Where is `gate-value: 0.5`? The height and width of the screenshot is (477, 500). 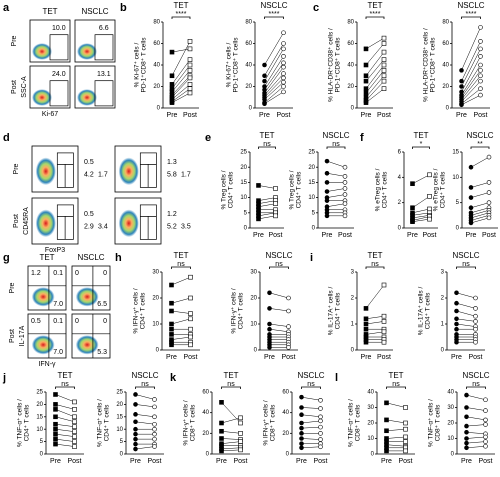
gate-value: 0.5 is located at coordinates (89, 162).